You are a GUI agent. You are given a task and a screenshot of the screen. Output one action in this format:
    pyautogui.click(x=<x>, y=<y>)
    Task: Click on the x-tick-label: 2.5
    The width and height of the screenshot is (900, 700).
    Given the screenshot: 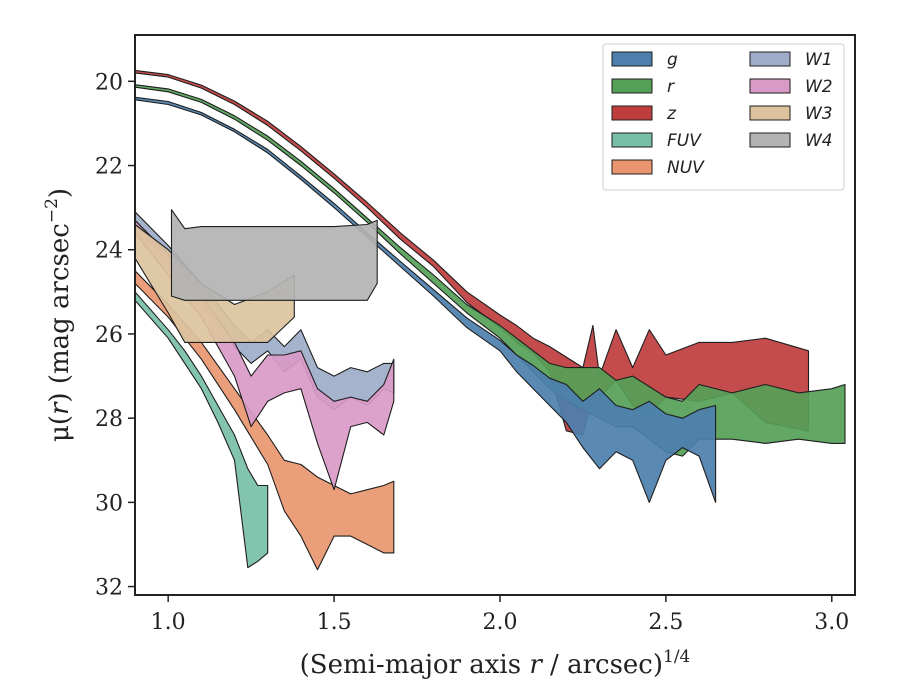 What is the action you would take?
    pyautogui.click(x=665, y=622)
    